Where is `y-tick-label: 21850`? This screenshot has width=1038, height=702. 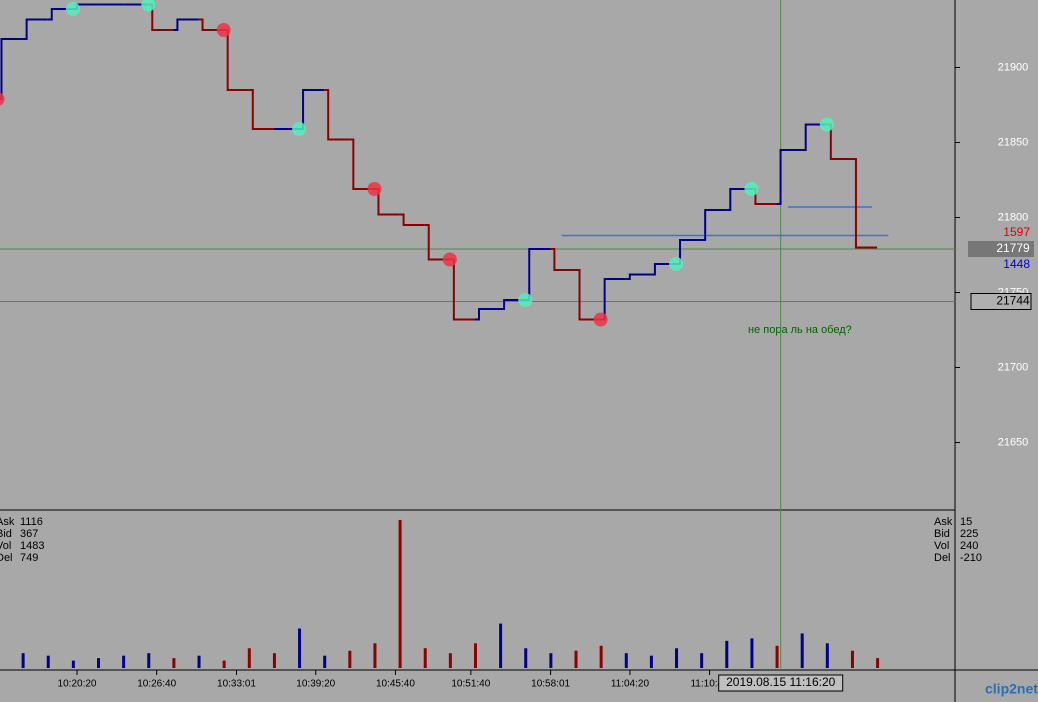 y-tick-label: 21850 is located at coordinates (1013, 142).